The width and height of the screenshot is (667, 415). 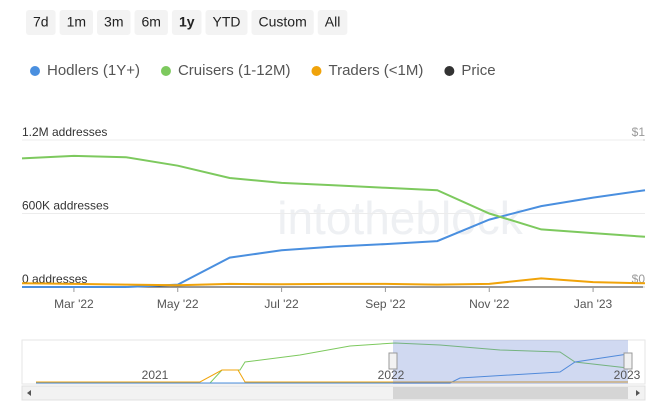 I want to click on range-button: 7d, so click(x=41, y=22).